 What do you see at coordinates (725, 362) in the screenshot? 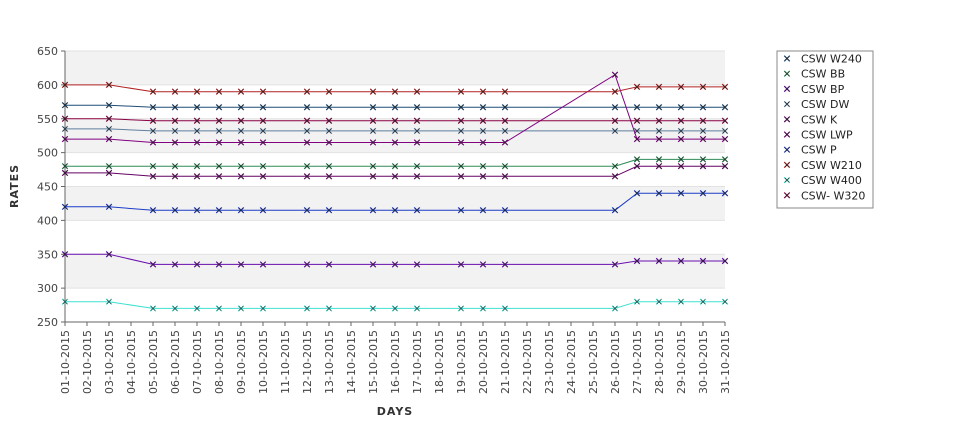
I see `x-tick-label: 31-10-2015` at bounding box center [725, 362].